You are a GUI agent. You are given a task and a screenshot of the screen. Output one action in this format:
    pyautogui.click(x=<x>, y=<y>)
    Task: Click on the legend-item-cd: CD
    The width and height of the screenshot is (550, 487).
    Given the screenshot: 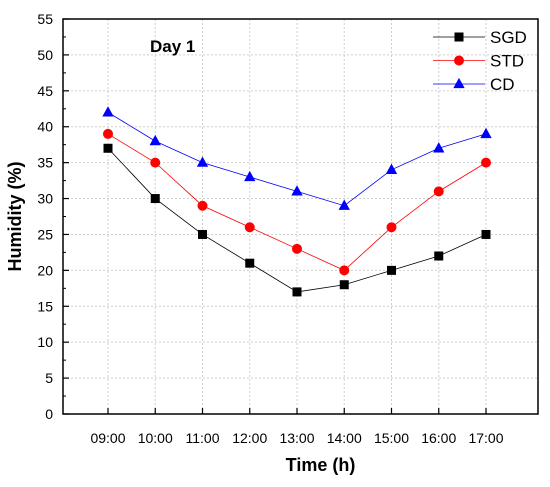 What is the action you would take?
    pyautogui.click(x=474, y=84)
    